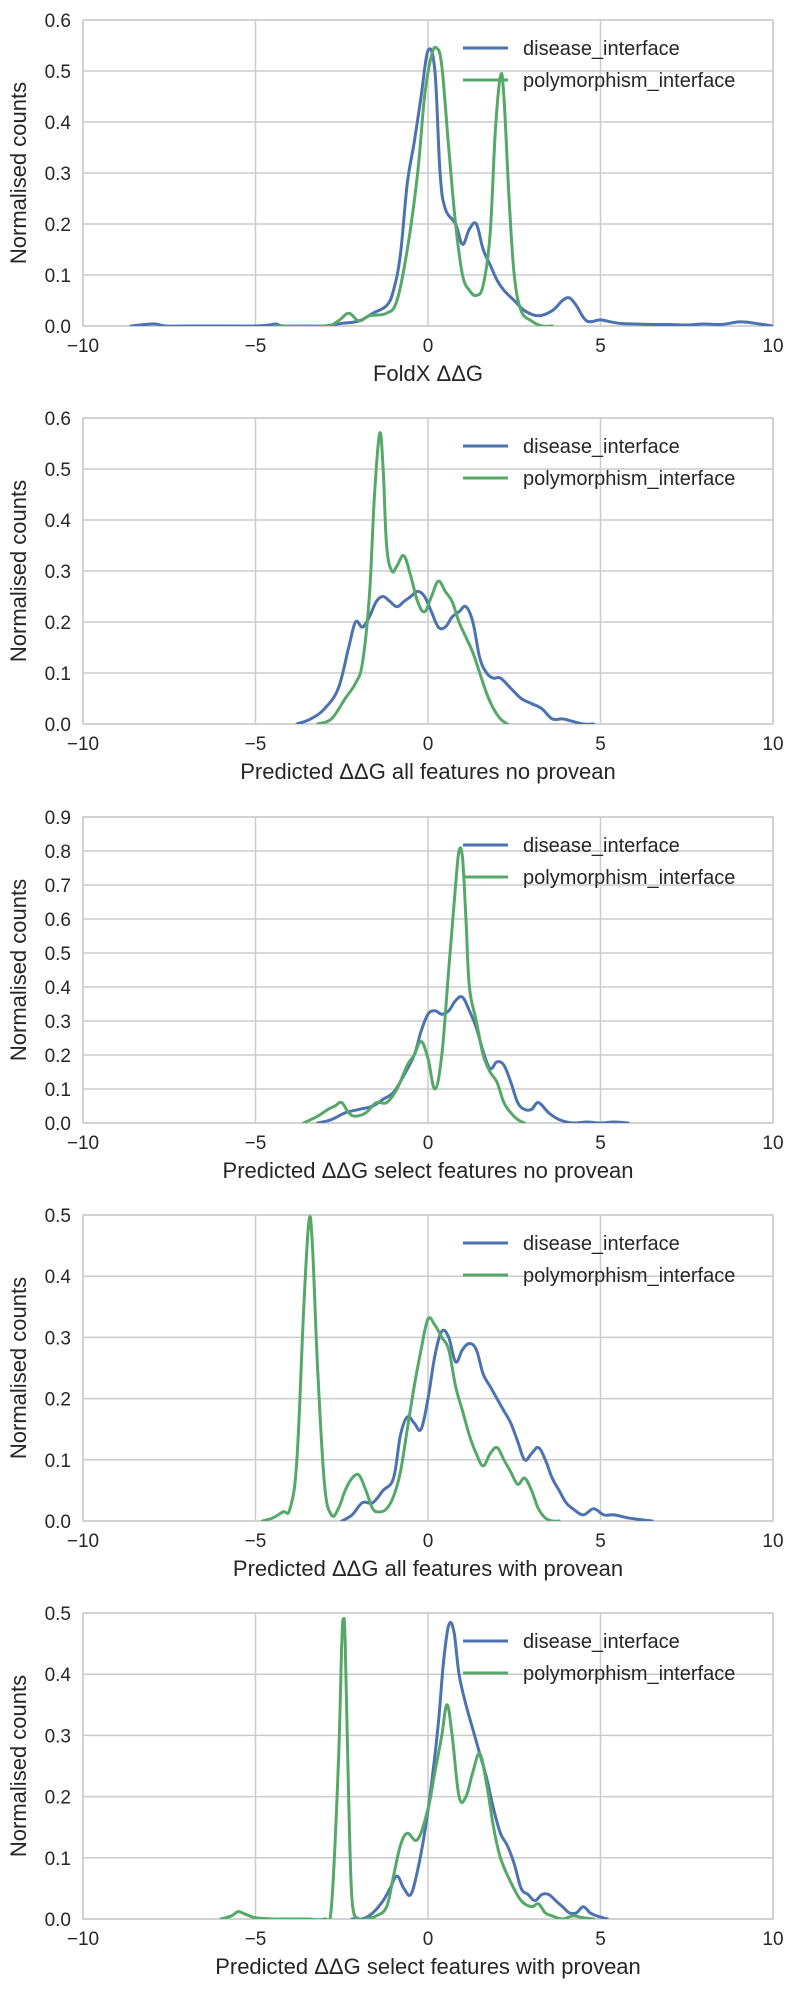 The height and width of the screenshot is (1999, 796). Describe the element at coordinates (428, 373) in the screenshot. I see `x-axis-label: FoldX ΔΔG` at that location.